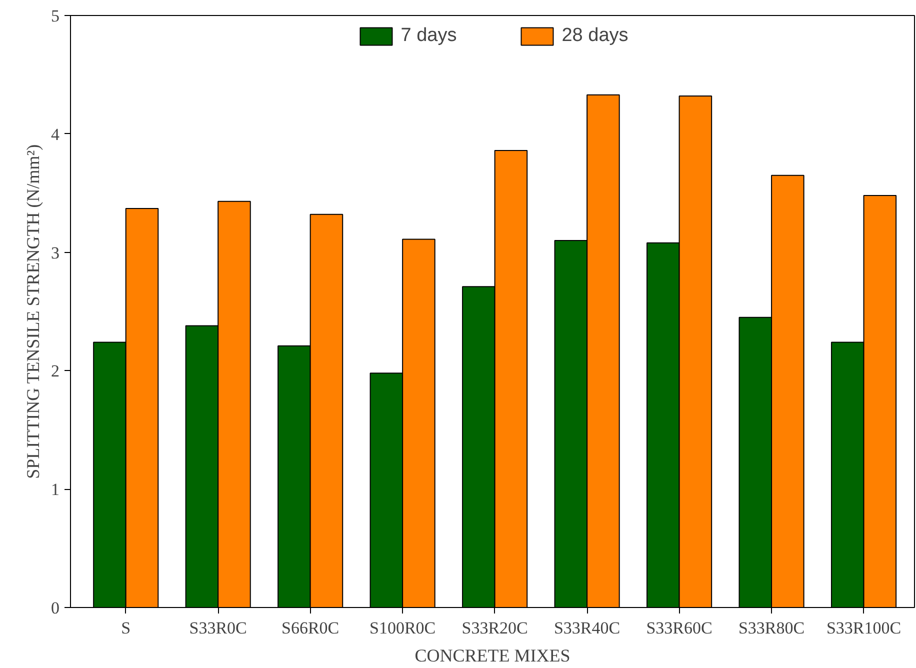 The height and width of the screenshot is (668, 916). Describe the element at coordinates (311, 628) in the screenshot. I see `x-tick-label: S66R0C` at that location.